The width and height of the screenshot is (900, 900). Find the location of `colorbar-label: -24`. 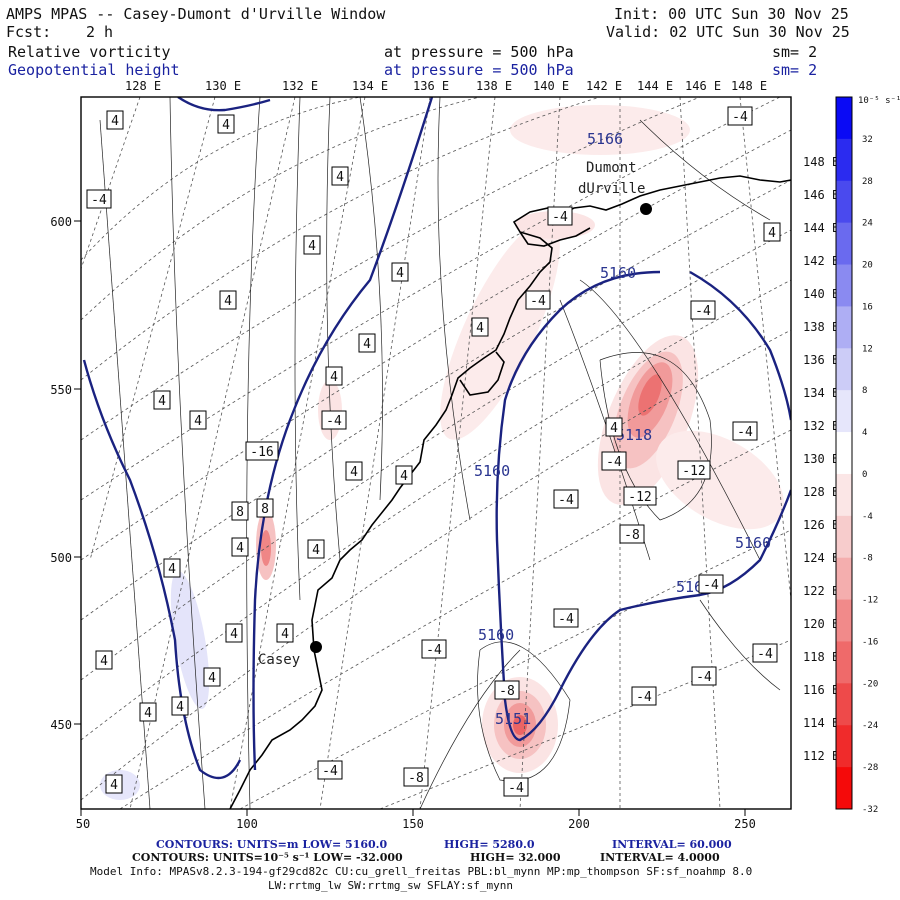

colorbar-label: -24 is located at coordinates (870, 726).